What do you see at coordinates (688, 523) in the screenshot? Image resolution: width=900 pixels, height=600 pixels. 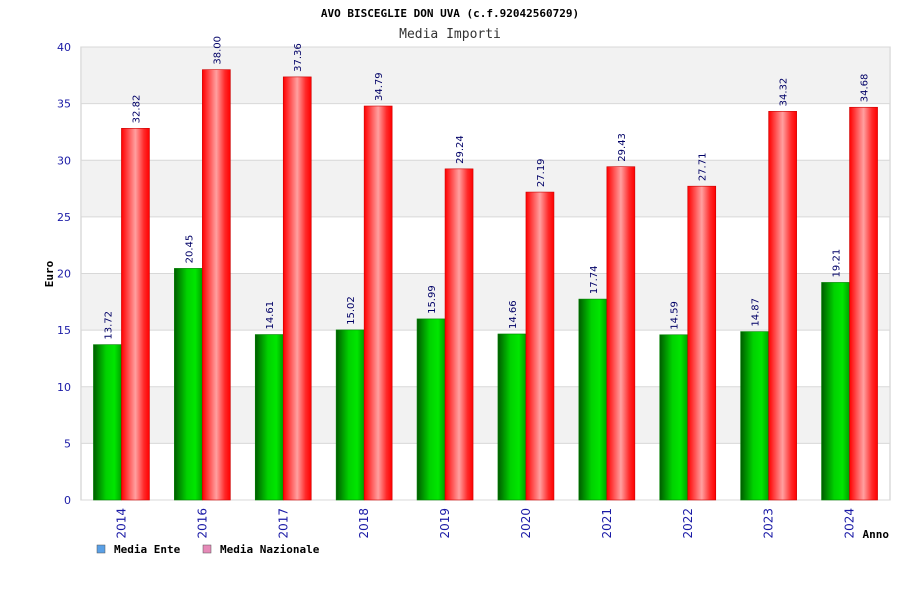 I see `x-tick-label: 2022` at bounding box center [688, 523].